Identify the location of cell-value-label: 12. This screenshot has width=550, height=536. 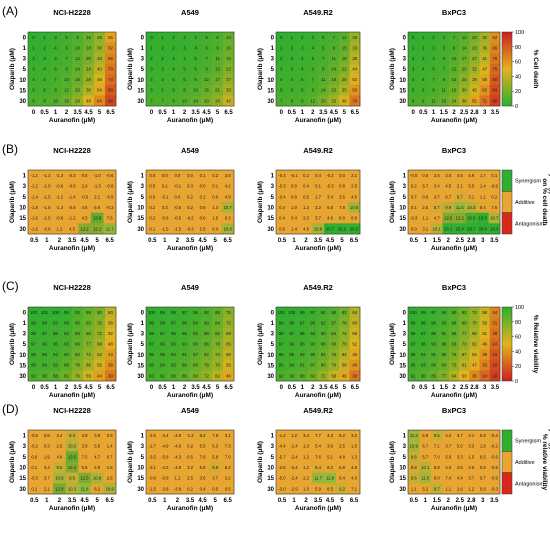
(66, 90).